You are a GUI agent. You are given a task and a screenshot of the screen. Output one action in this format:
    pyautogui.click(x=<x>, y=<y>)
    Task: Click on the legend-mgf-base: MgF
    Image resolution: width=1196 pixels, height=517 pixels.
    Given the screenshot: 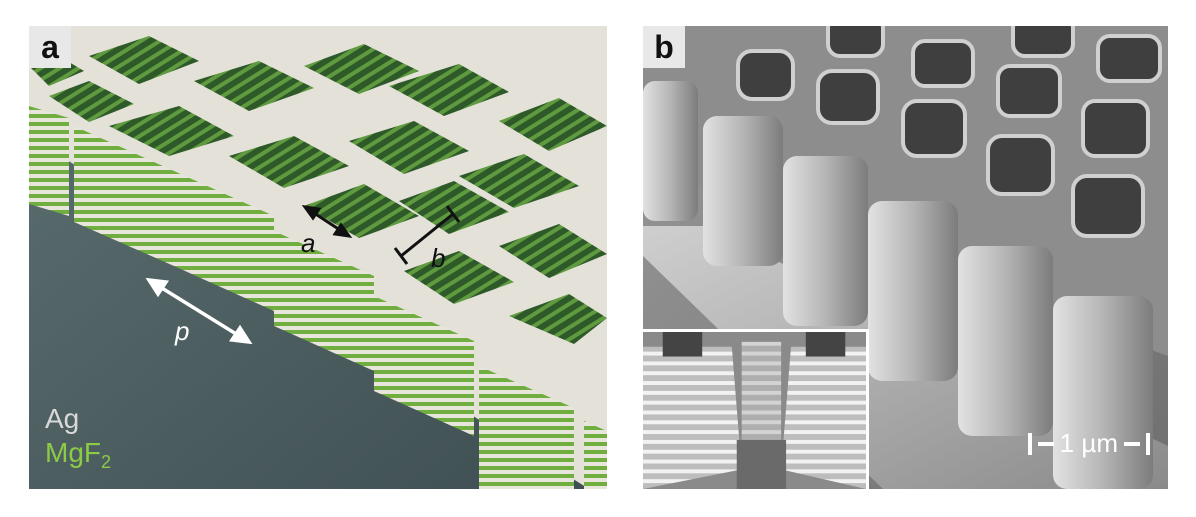 What is the action you would take?
    pyautogui.click(x=73, y=452)
    